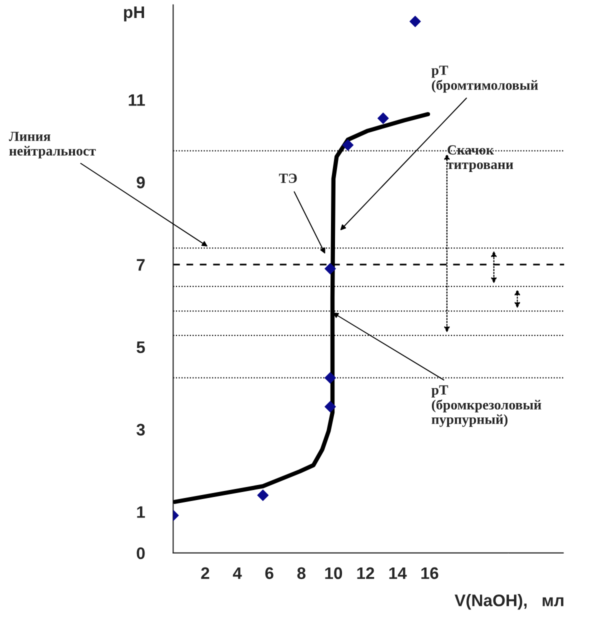  I want to click on annotation: Скачок титровани, so click(480, 158).